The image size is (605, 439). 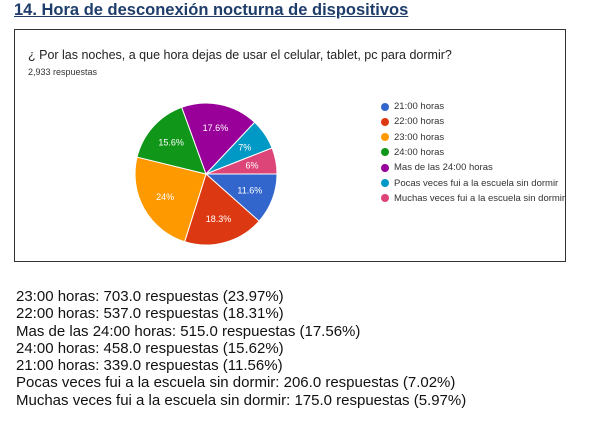 I want to click on legend-label: Muchas veces fui a la escuela sin dormir, so click(x=480, y=198).